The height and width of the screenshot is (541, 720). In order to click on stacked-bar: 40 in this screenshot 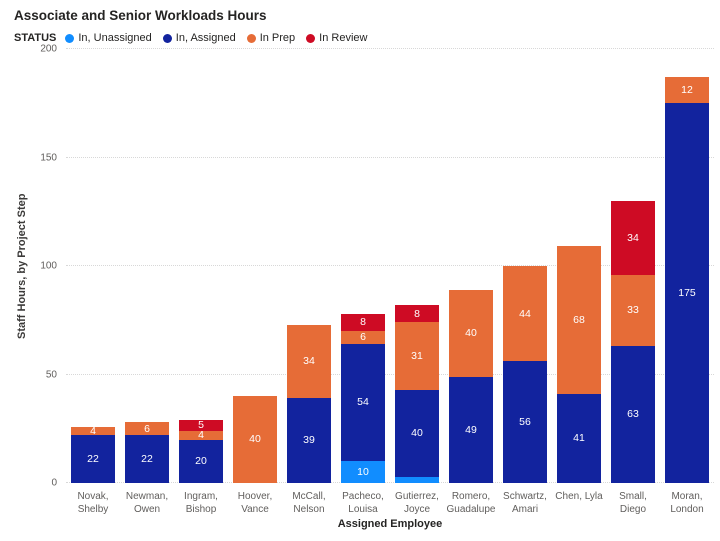, I will do `click(255, 266)`.